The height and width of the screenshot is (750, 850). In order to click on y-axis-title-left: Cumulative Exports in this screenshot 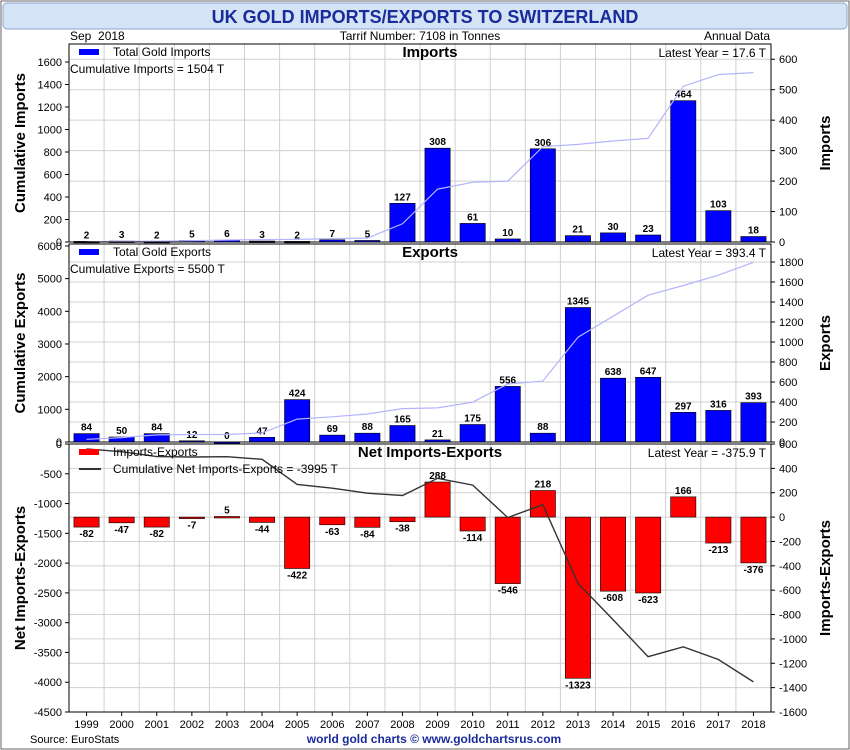, I will do `click(20, 343)`.